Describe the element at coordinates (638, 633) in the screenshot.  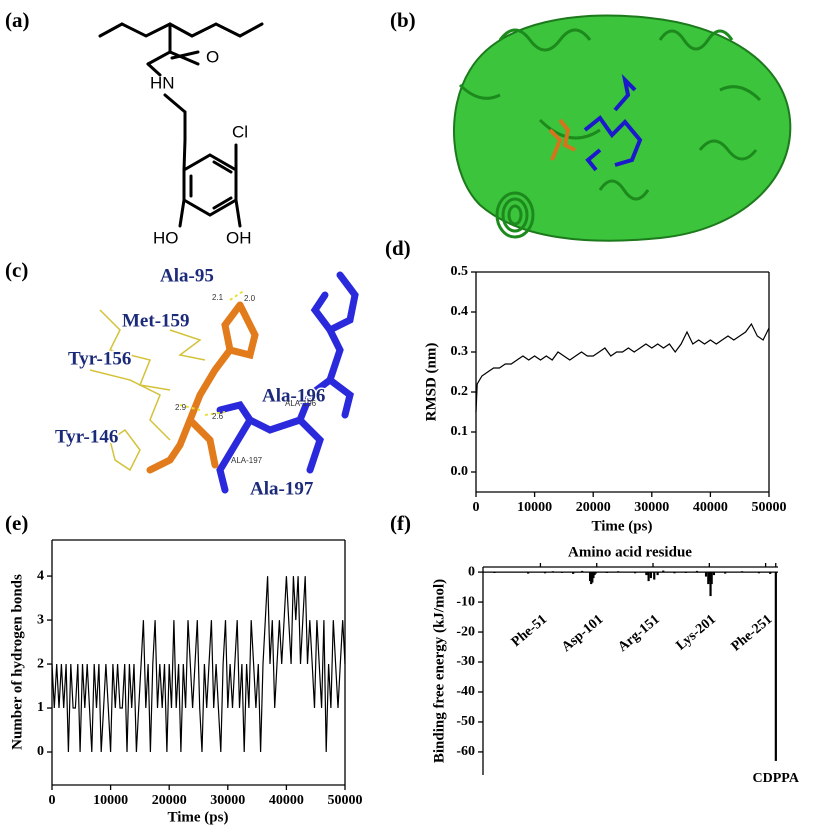
I see `x-tick-label: Arg-151` at that location.